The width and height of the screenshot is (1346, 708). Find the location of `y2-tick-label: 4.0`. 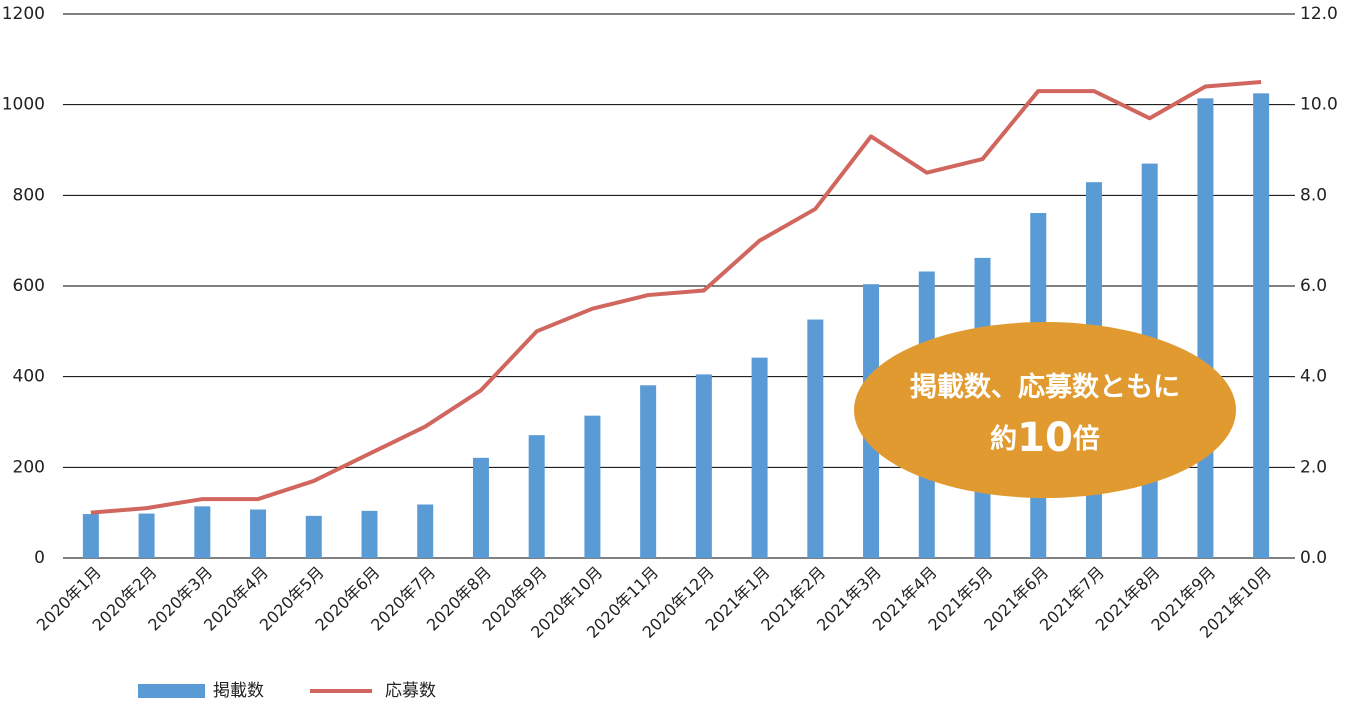

y2-tick-label: 4.0 is located at coordinates (1313, 377).